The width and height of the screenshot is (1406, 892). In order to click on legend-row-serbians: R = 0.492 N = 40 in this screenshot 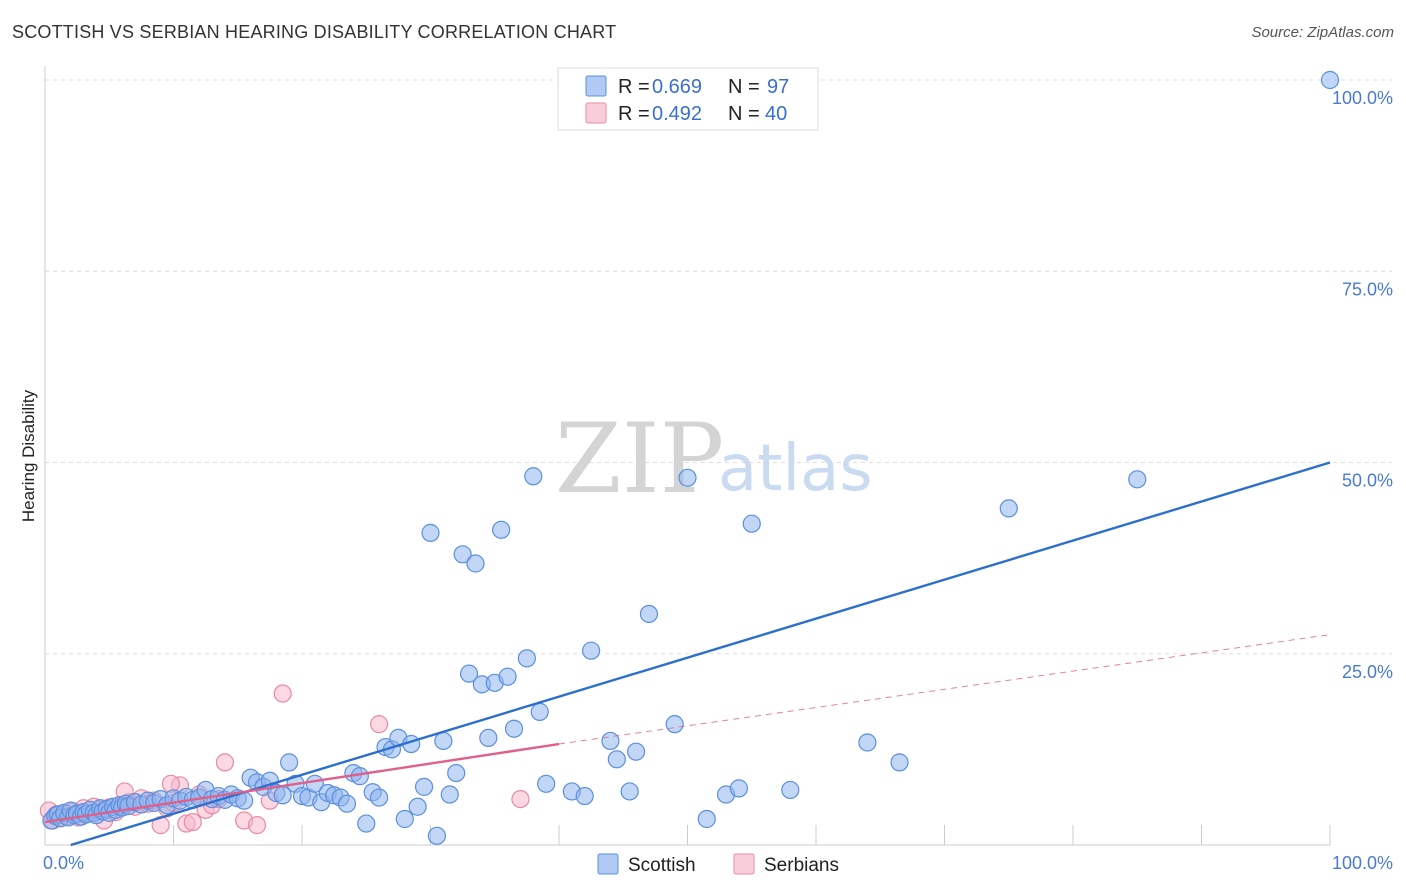, I will do `click(686, 113)`.